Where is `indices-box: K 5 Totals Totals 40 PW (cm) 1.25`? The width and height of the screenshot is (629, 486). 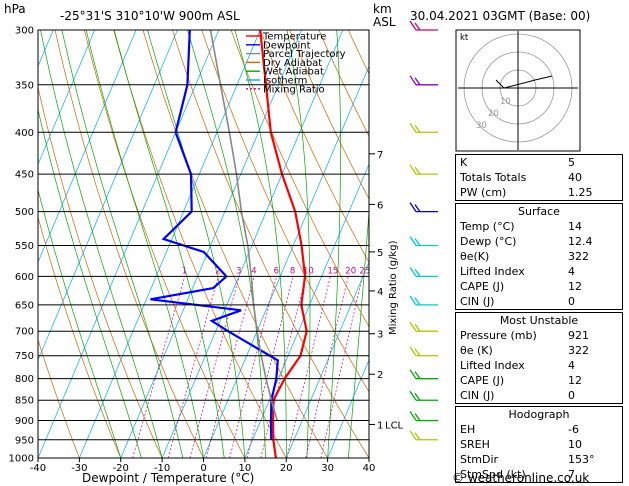 indices-box: K 5 Totals Totals 40 PW (cm) 1.25 is located at coordinates (539, 177).